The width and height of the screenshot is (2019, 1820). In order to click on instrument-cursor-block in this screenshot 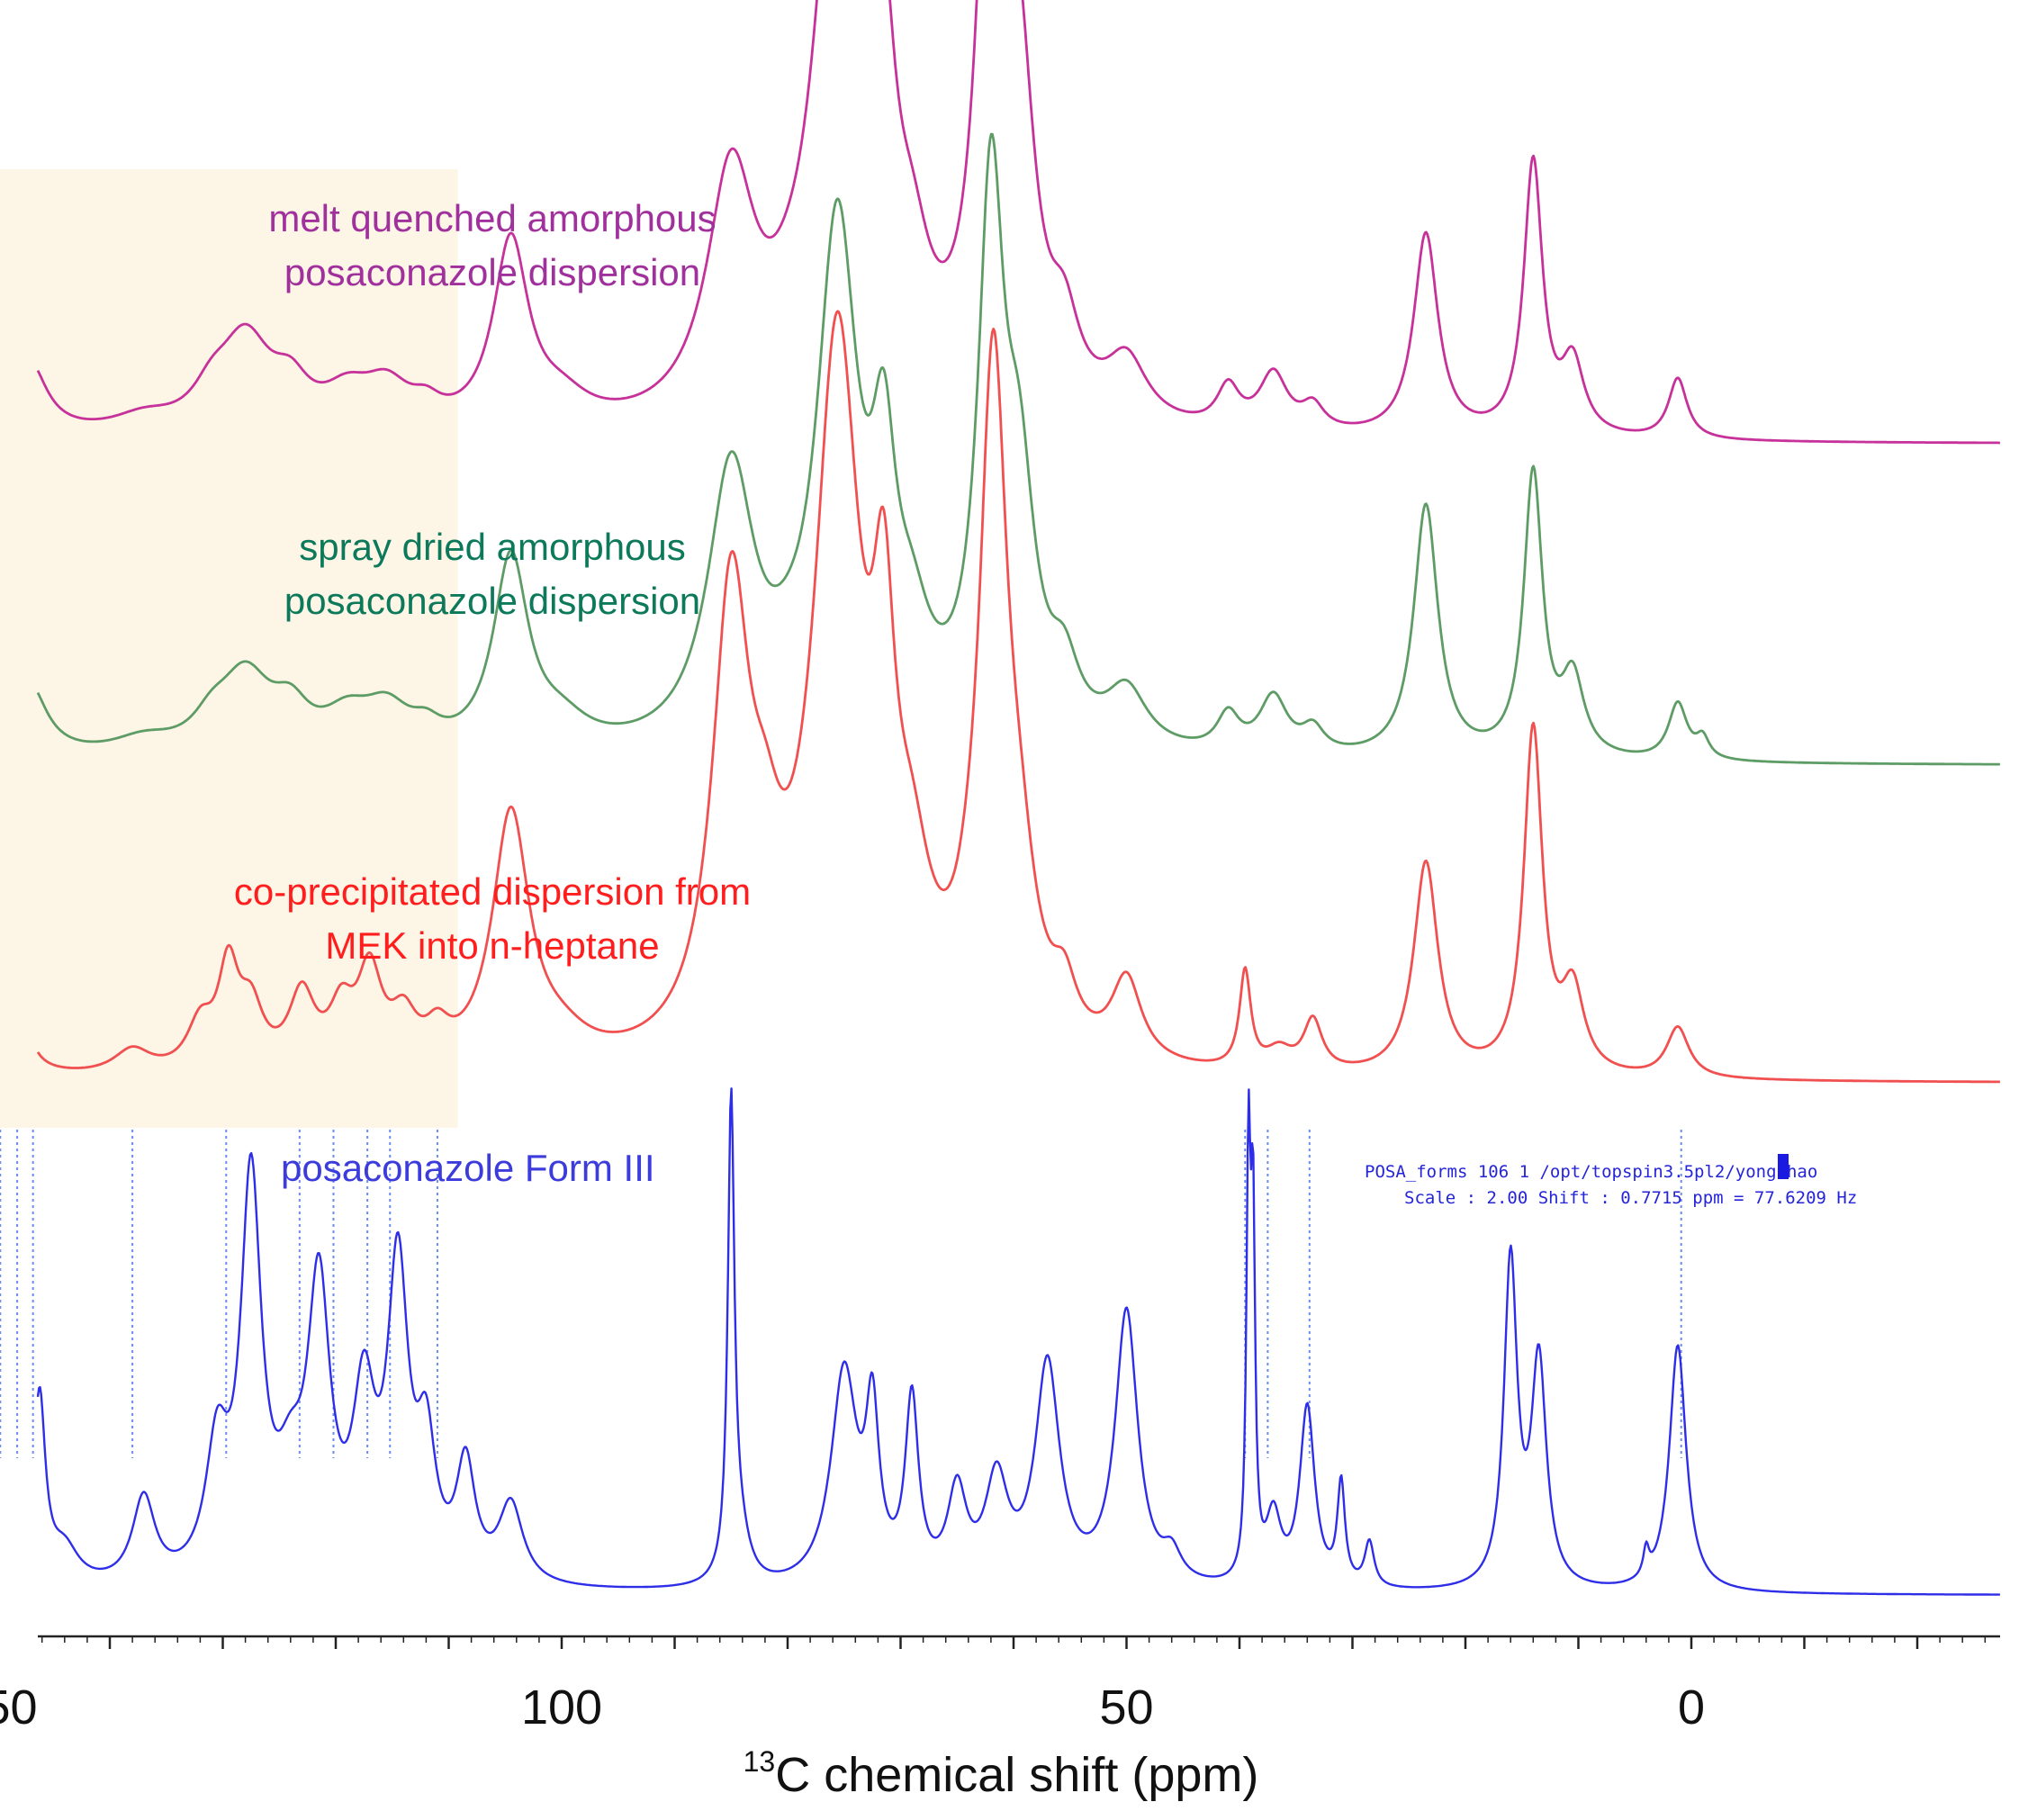, I will do `click(1783, 1166)`.